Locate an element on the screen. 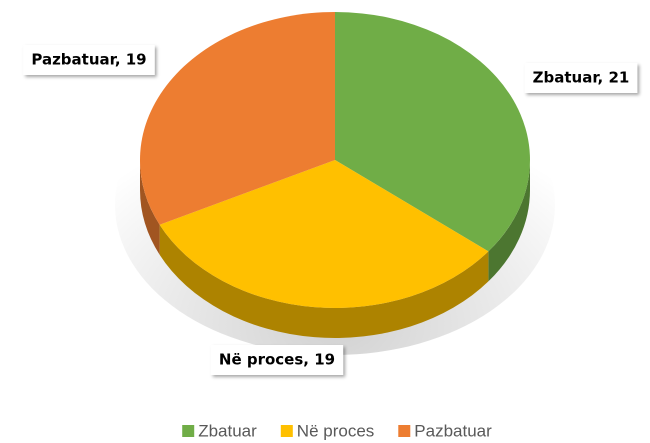 The image size is (650, 443). data-label-text: Në proces, 19 is located at coordinates (277, 360).